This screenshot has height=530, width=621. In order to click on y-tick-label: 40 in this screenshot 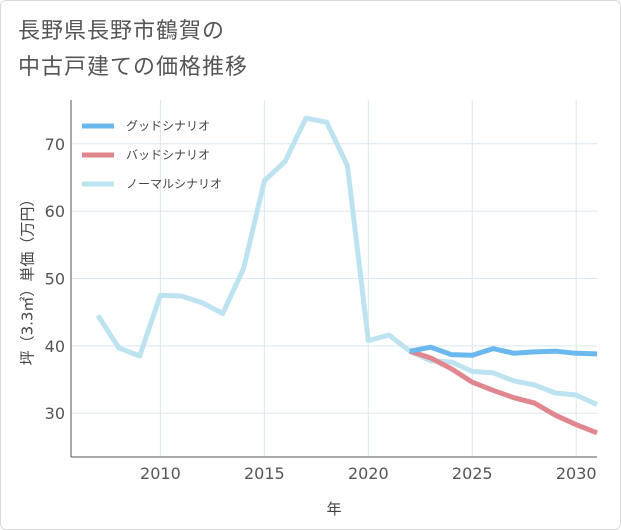, I will do `click(55, 346)`.